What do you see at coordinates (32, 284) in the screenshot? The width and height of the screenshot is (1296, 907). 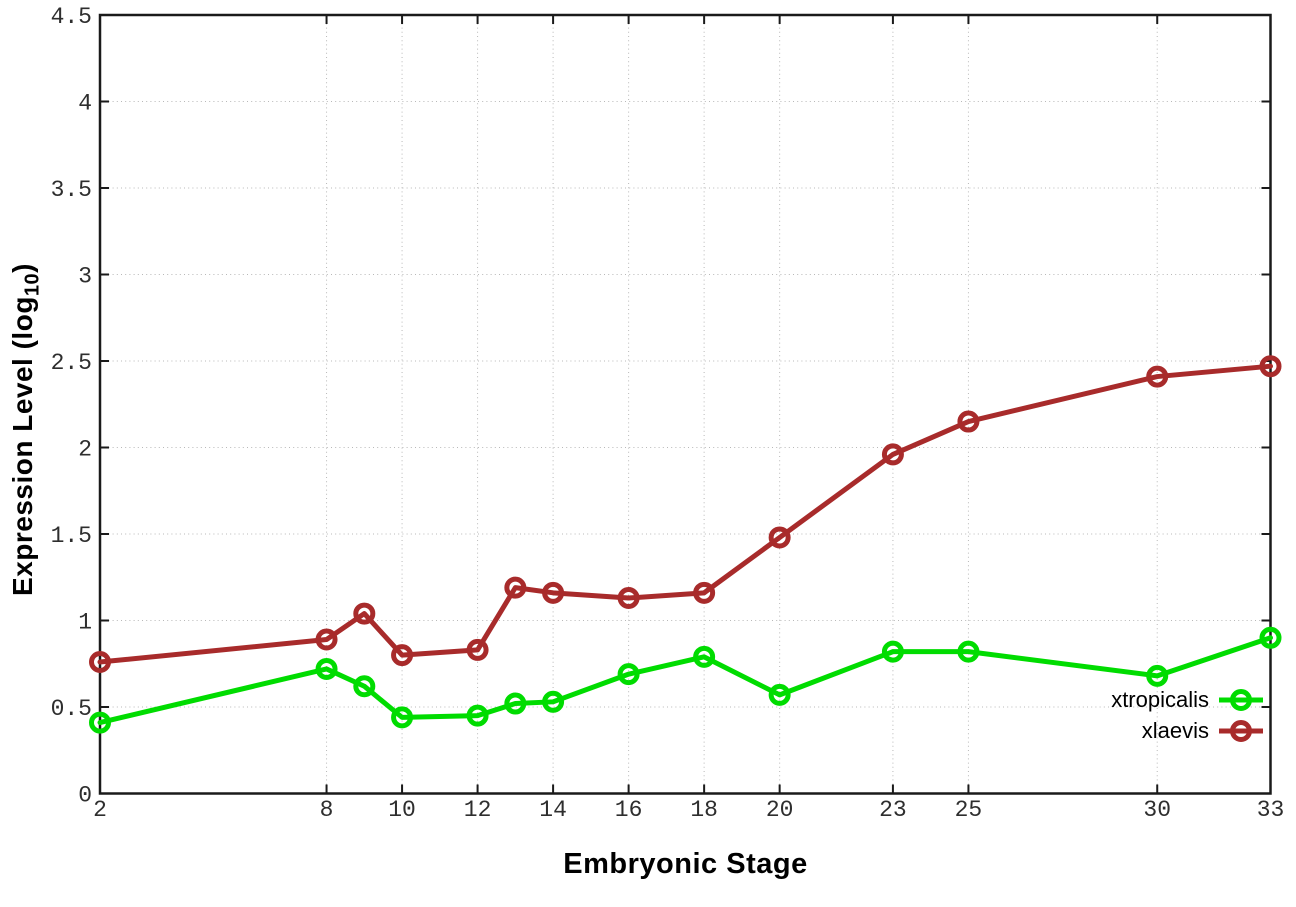 I see `y-axis-title-subscript: 10` at bounding box center [32, 284].